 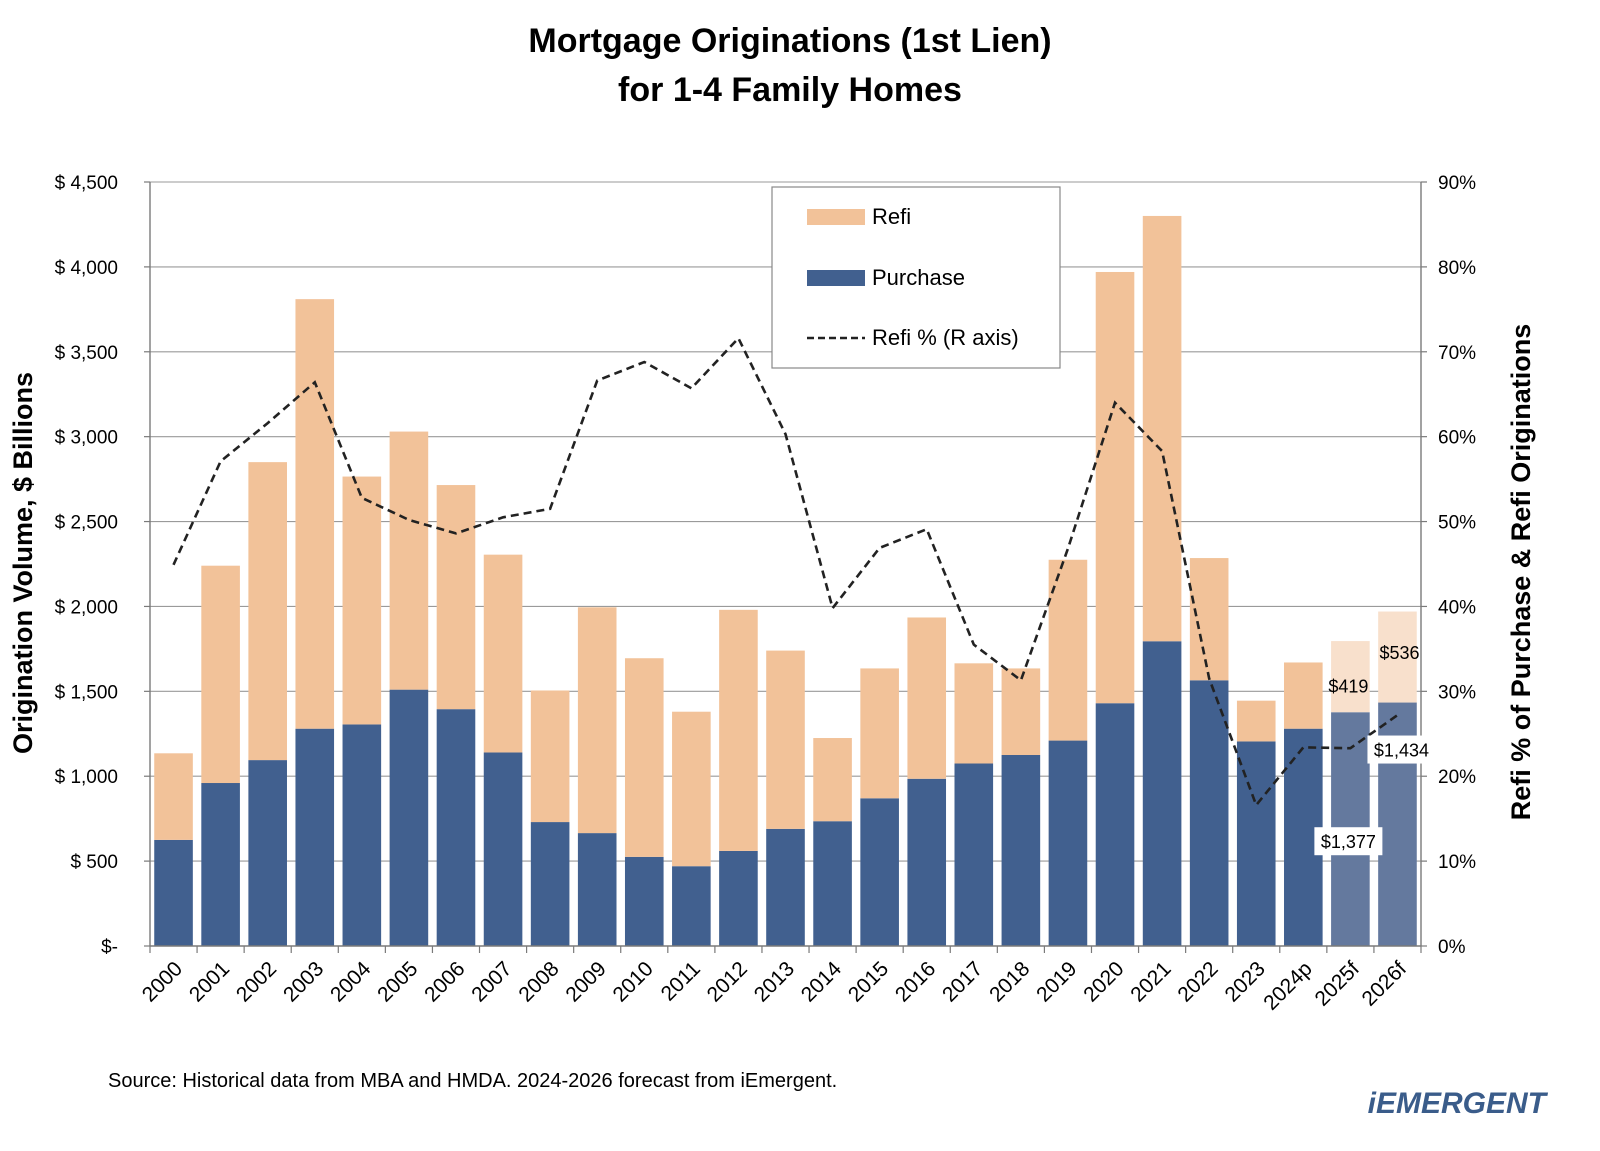 What do you see at coordinates (597, 889) in the screenshot?
I see `bar-purchase-2009` at bounding box center [597, 889].